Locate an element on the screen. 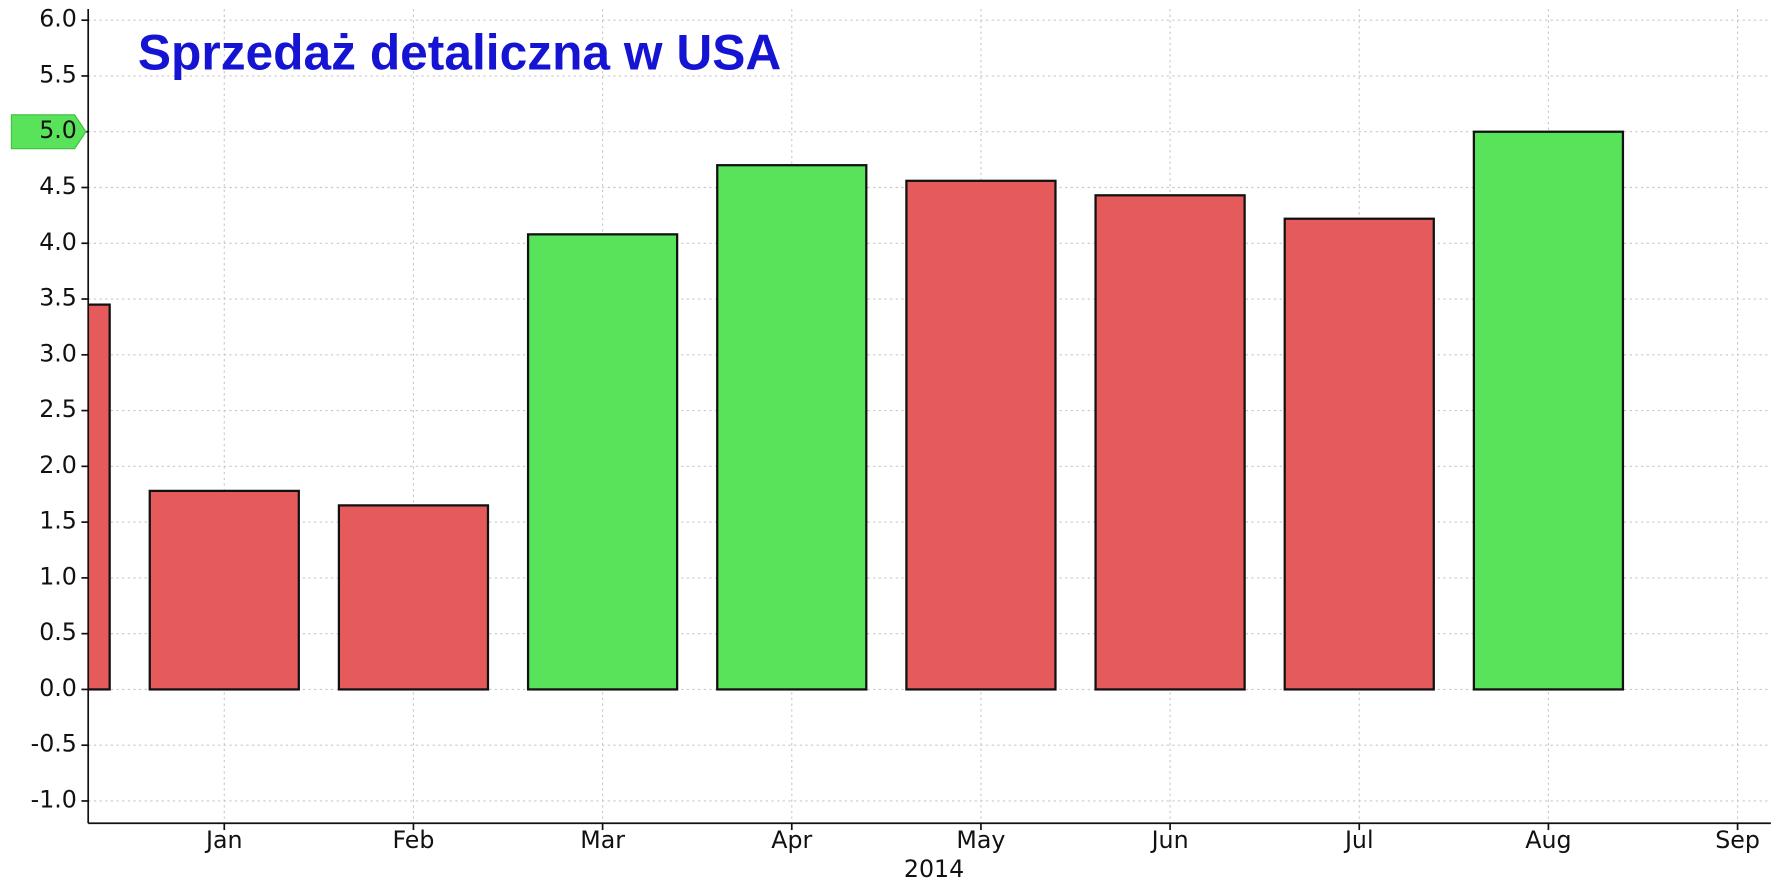 Image resolution: width=1771 pixels, height=882 pixels. y-tick-label: 4.0 is located at coordinates (58, 242).